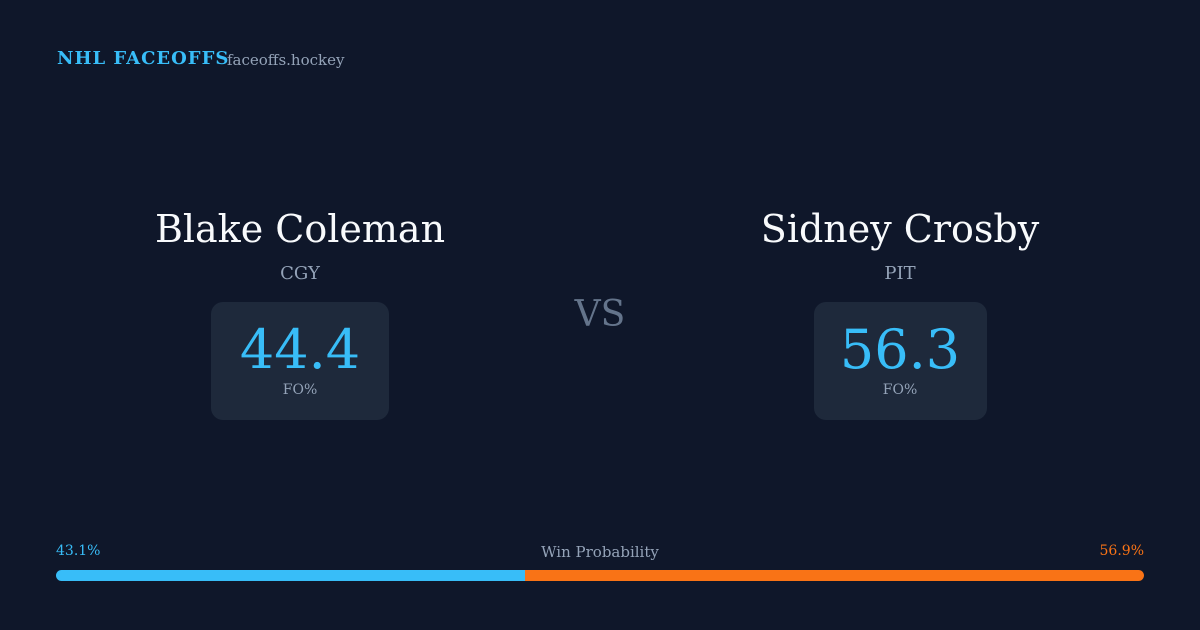 The image size is (1200, 630). I want to click on win-prob-bar, so click(600, 575).